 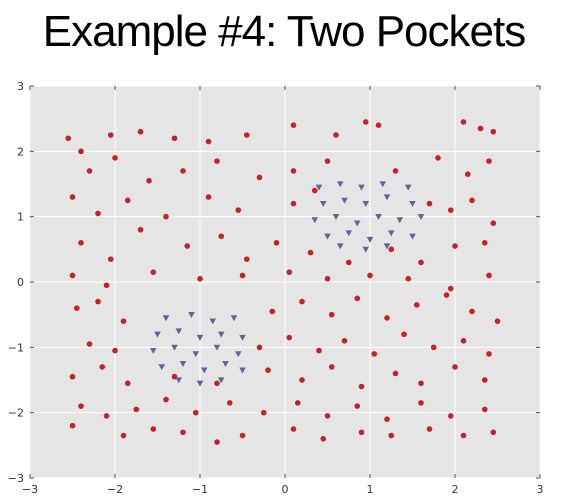 I want to click on chart-title: Example #4: Two Pockets, so click(x=284, y=31).